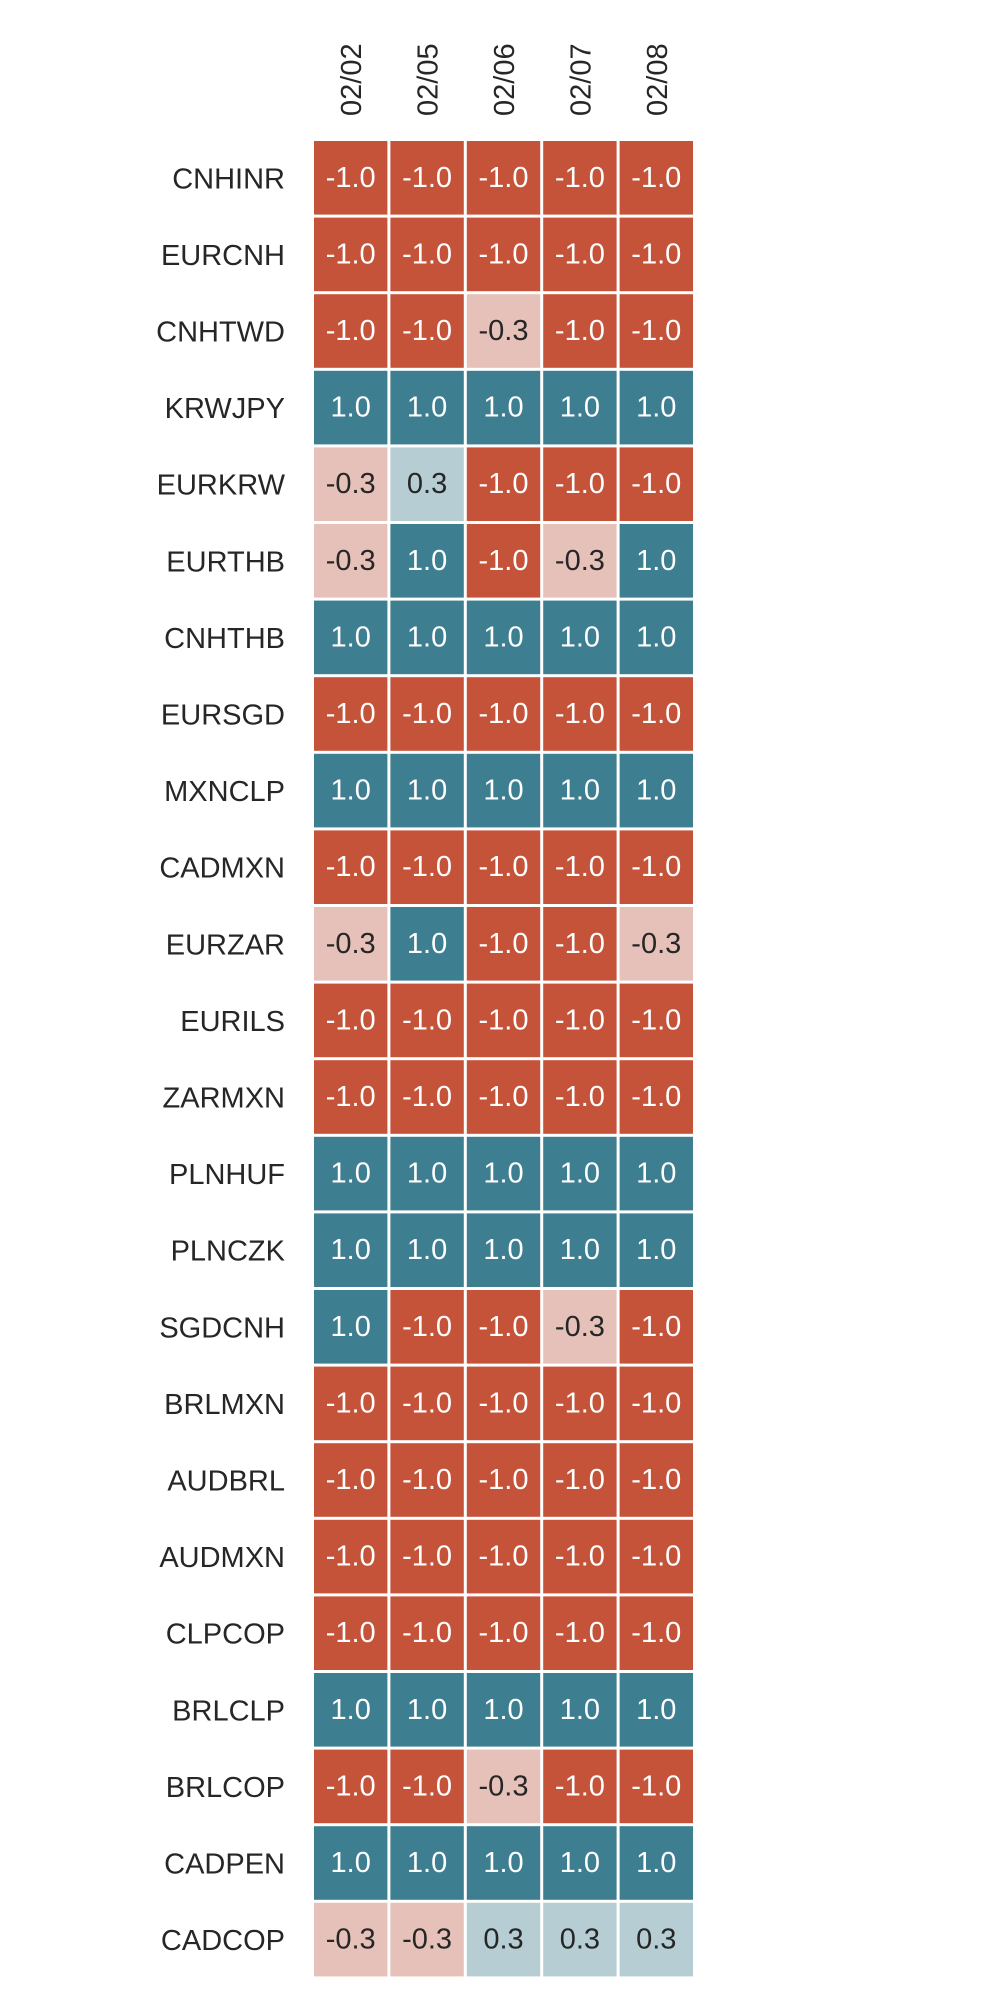 This screenshot has width=1000, height=2000. I want to click on column-labels: 02/02 02/05 02/06 02/07 02/08, so click(505, 79).